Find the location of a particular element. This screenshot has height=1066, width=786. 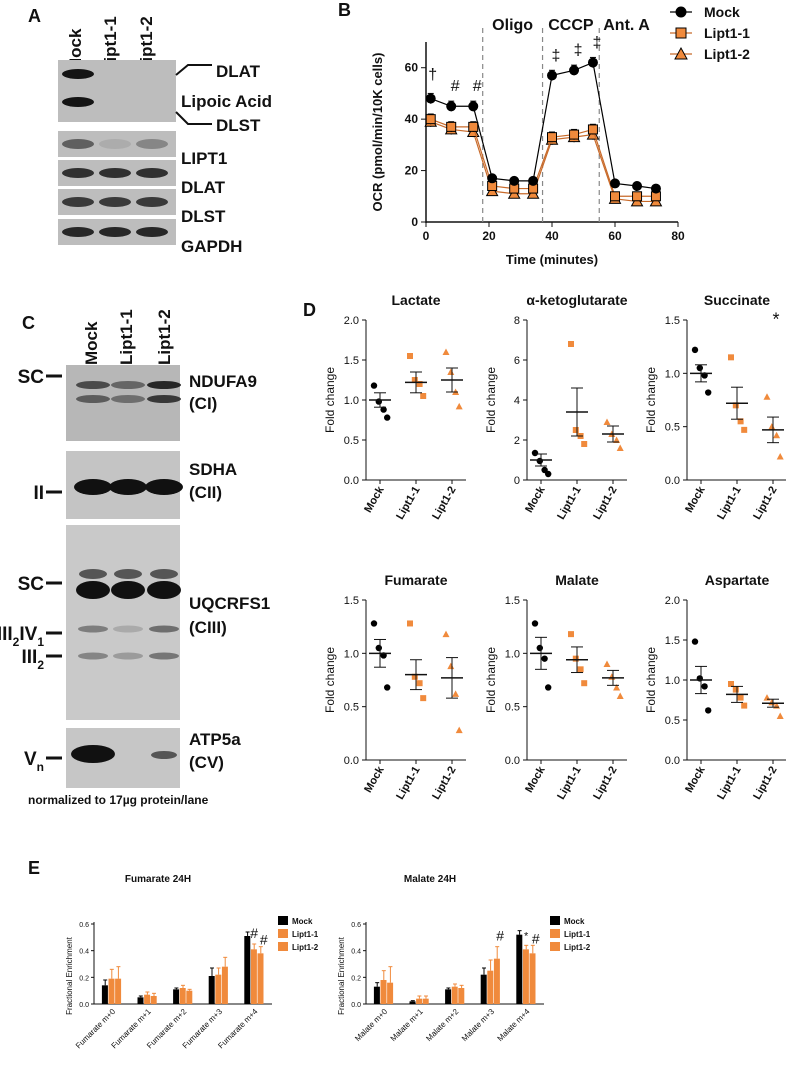

significance-symbol: * is located at coordinates (526, 936).